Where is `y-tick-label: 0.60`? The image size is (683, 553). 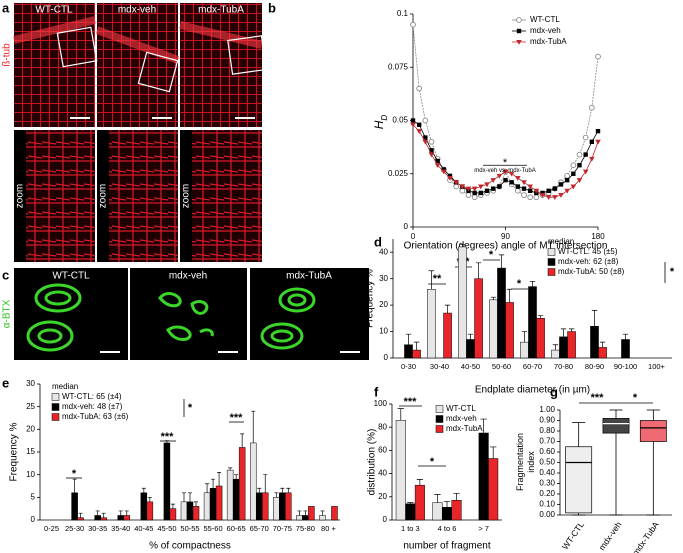
y-tick-label: 0.60 is located at coordinates (547, 451).